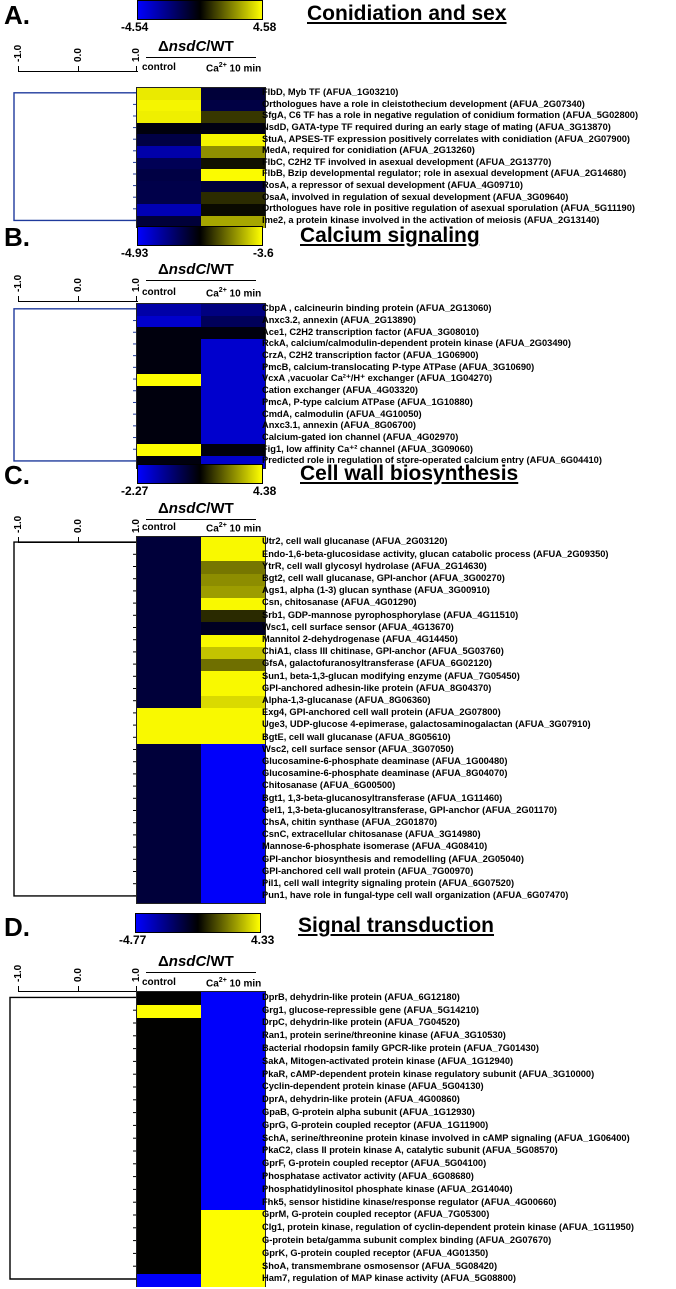 The image size is (676, 1289). What do you see at coordinates (212, 984) in the screenshot?
I see `column-header-ca-prefix: Ca` at bounding box center [212, 984].